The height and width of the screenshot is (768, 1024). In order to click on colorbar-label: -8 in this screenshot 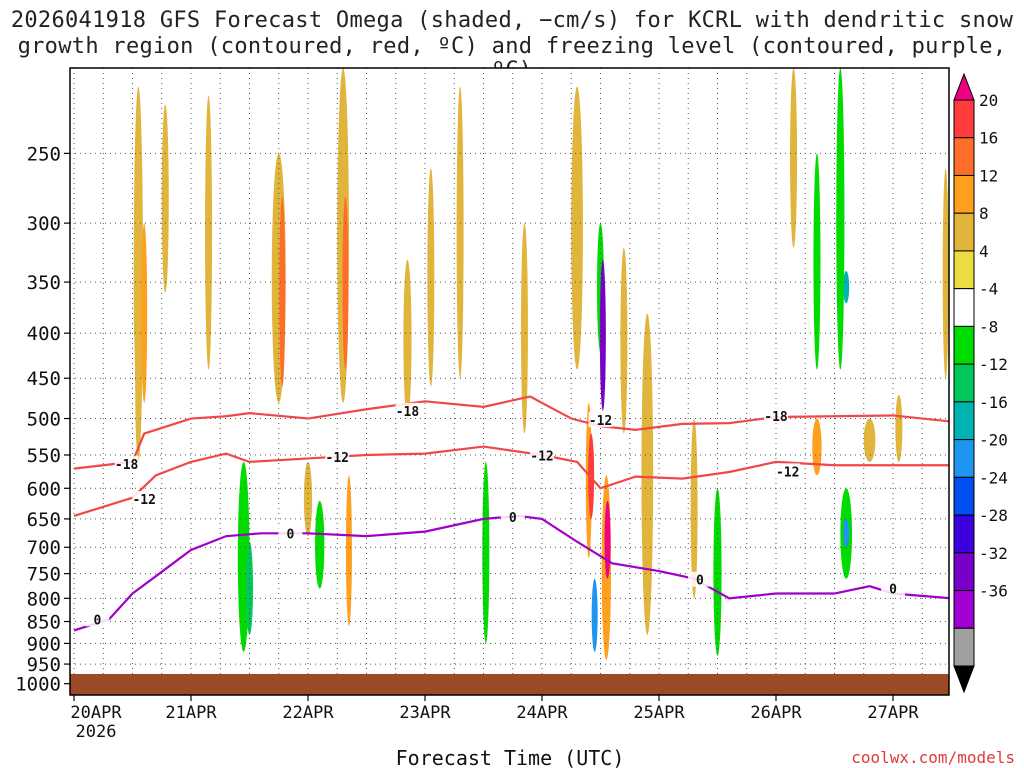, I will do `click(988, 326)`.